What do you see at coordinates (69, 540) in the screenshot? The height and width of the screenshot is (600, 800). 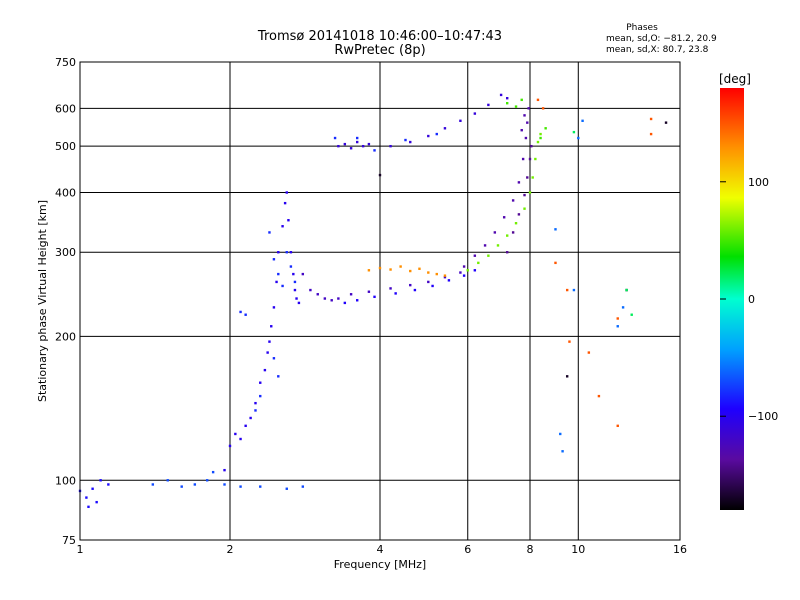 I see `y-tick-label: 75` at bounding box center [69, 540].